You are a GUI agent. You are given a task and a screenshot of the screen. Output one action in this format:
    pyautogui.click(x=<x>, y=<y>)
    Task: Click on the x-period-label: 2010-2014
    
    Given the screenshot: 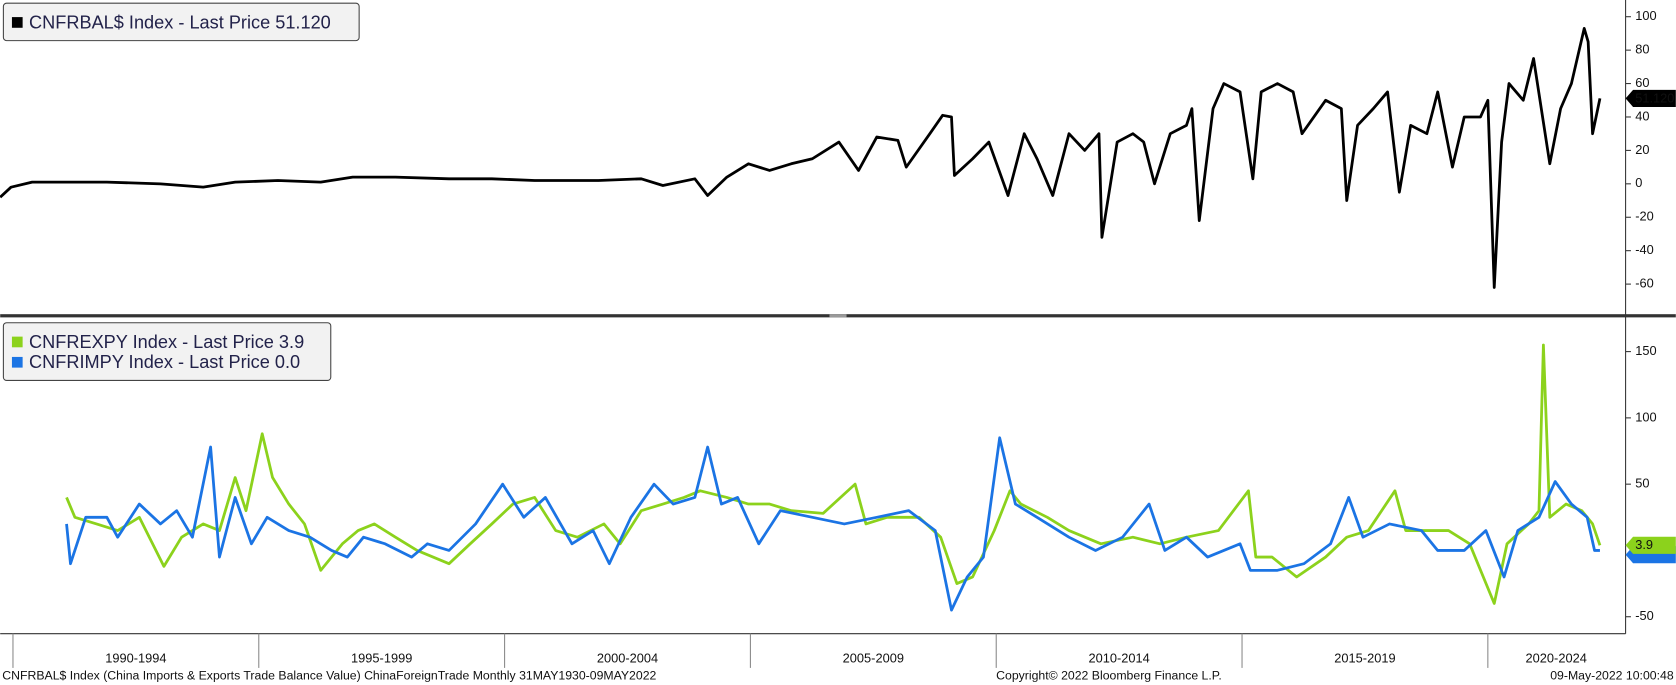 What is the action you would take?
    pyautogui.click(x=1118, y=658)
    